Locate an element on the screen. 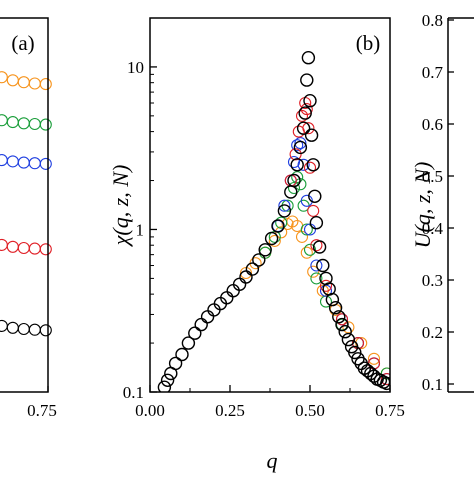 This screenshot has height=479, width=474. panel-b-label: (b) is located at coordinates (368, 43).